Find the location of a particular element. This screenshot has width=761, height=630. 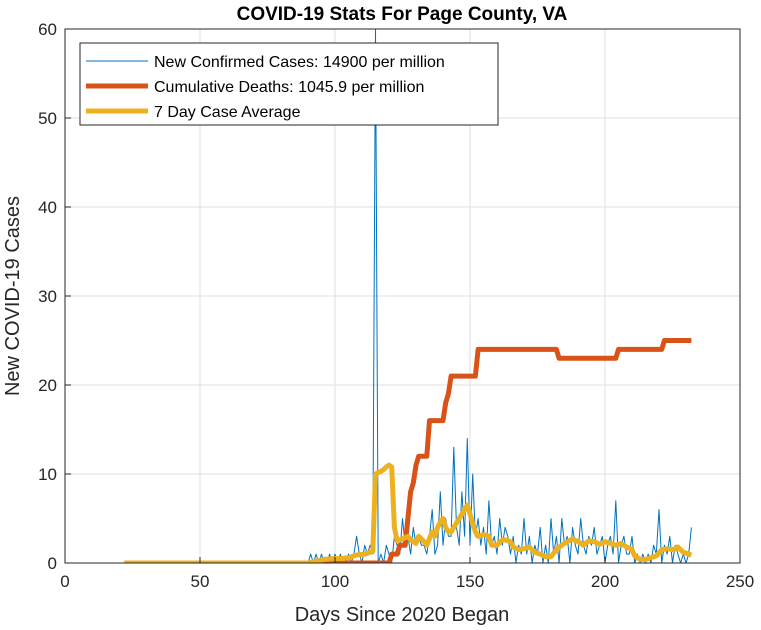

chart-title: COVID-19 Stats For Page County, VA is located at coordinates (402, 14).